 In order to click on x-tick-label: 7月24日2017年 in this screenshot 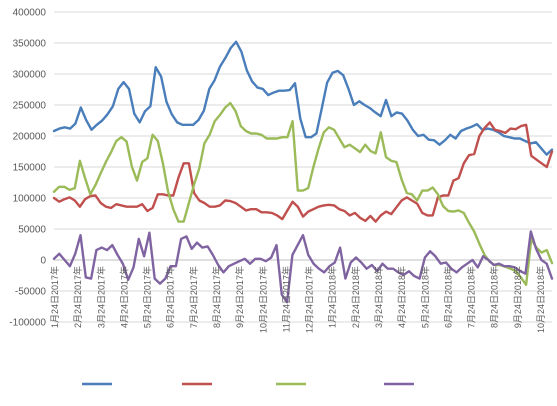, I will do `click(193, 297)`.